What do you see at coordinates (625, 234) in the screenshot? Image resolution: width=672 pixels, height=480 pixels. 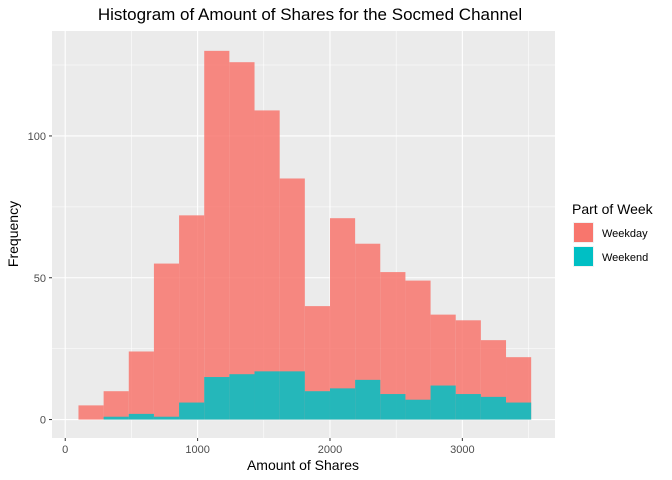 I see `legend-label-weekday: Weekday` at bounding box center [625, 234].